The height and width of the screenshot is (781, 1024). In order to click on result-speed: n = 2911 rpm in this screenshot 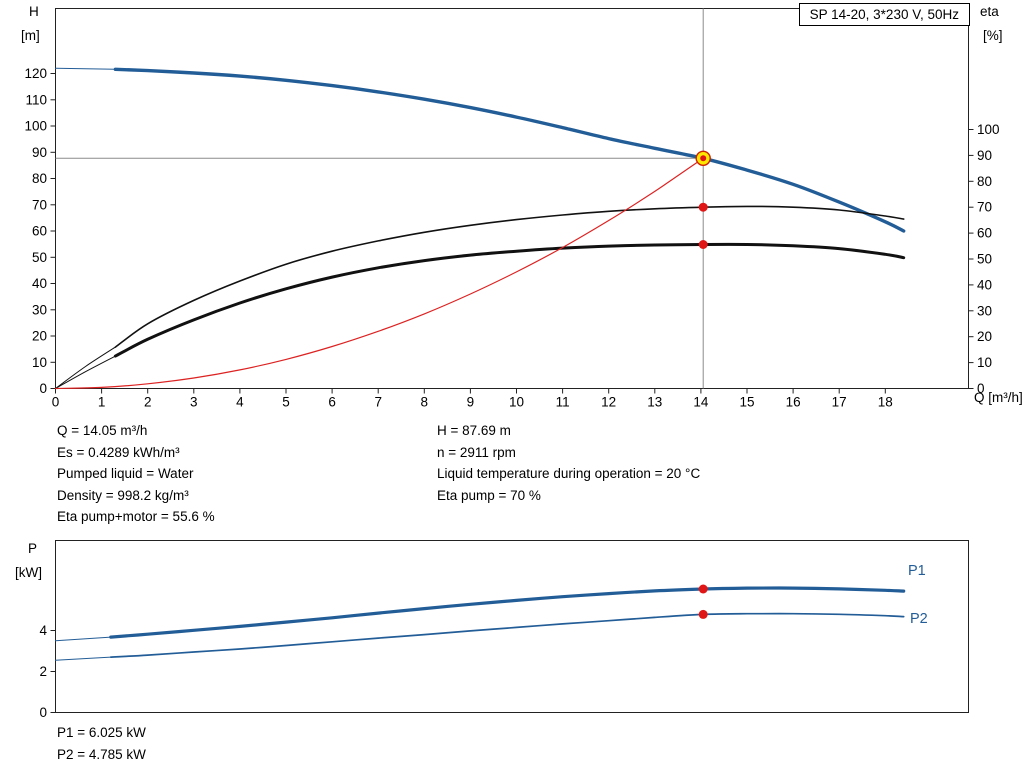, I will do `click(476, 452)`.